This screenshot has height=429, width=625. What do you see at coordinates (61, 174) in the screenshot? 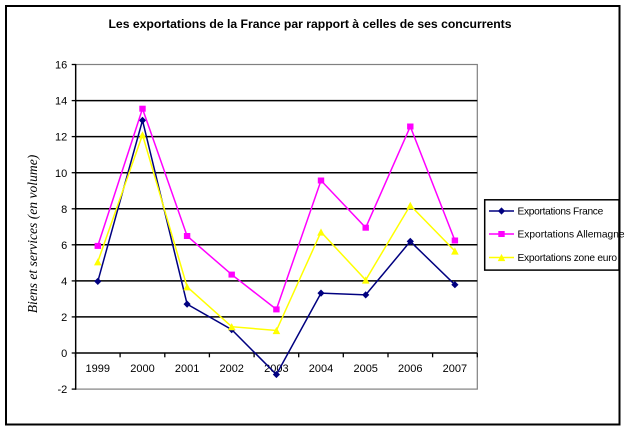
I see `svg-text: 10` at bounding box center [61, 174].